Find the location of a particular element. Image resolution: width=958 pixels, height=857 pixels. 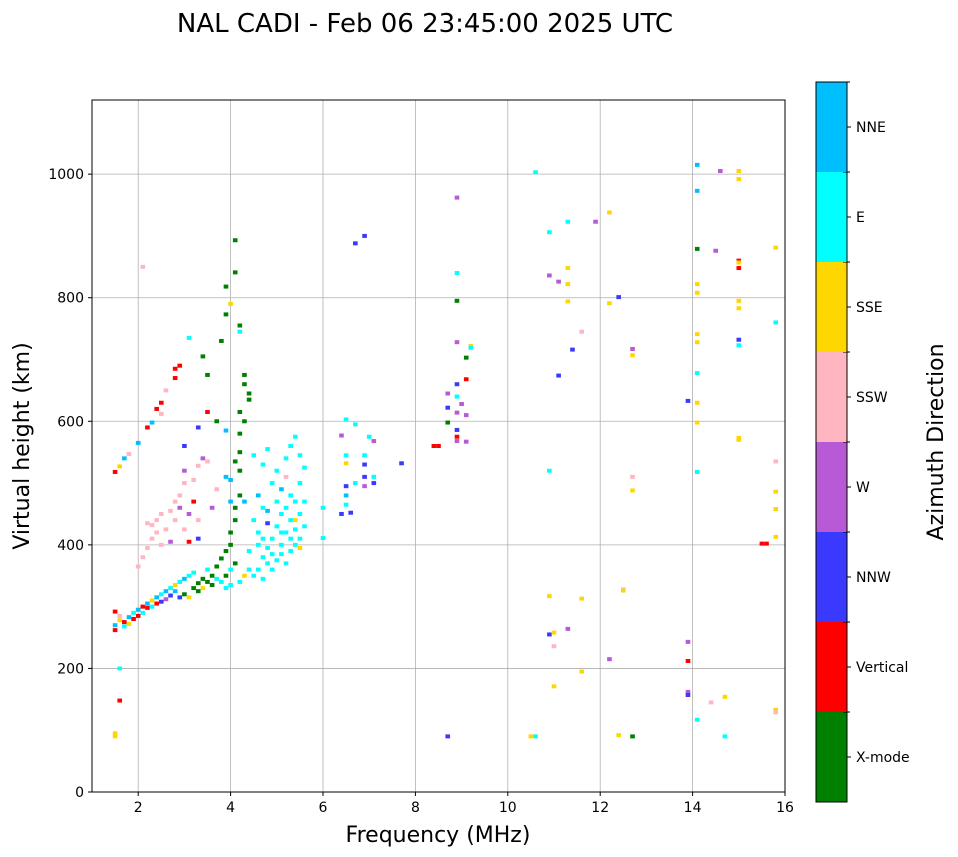

colorbar-swatch-w is located at coordinates (831, 487).